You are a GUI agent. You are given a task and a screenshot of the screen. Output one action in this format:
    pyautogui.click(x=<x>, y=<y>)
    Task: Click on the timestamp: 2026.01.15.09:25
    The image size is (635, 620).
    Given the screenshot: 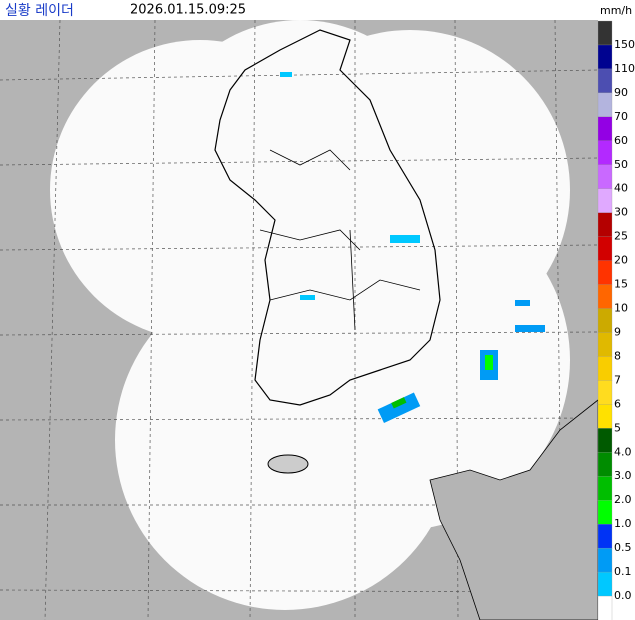 What is the action you would take?
    pyautogui.click(x=188, y=10)
    